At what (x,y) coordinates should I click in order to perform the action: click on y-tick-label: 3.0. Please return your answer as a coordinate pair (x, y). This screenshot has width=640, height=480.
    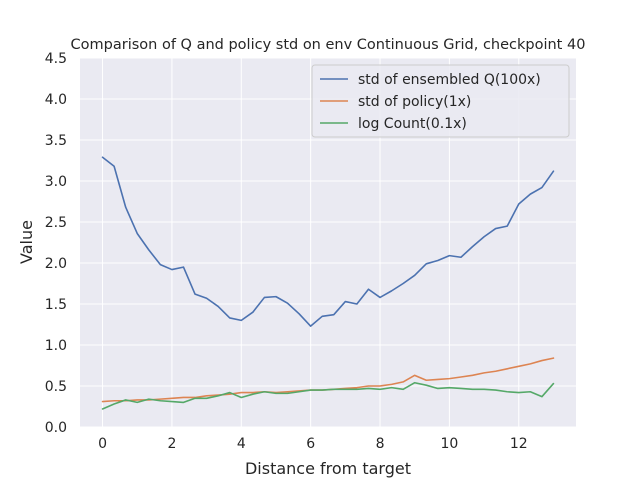
    Looking at the image, I should click on (56, 182).